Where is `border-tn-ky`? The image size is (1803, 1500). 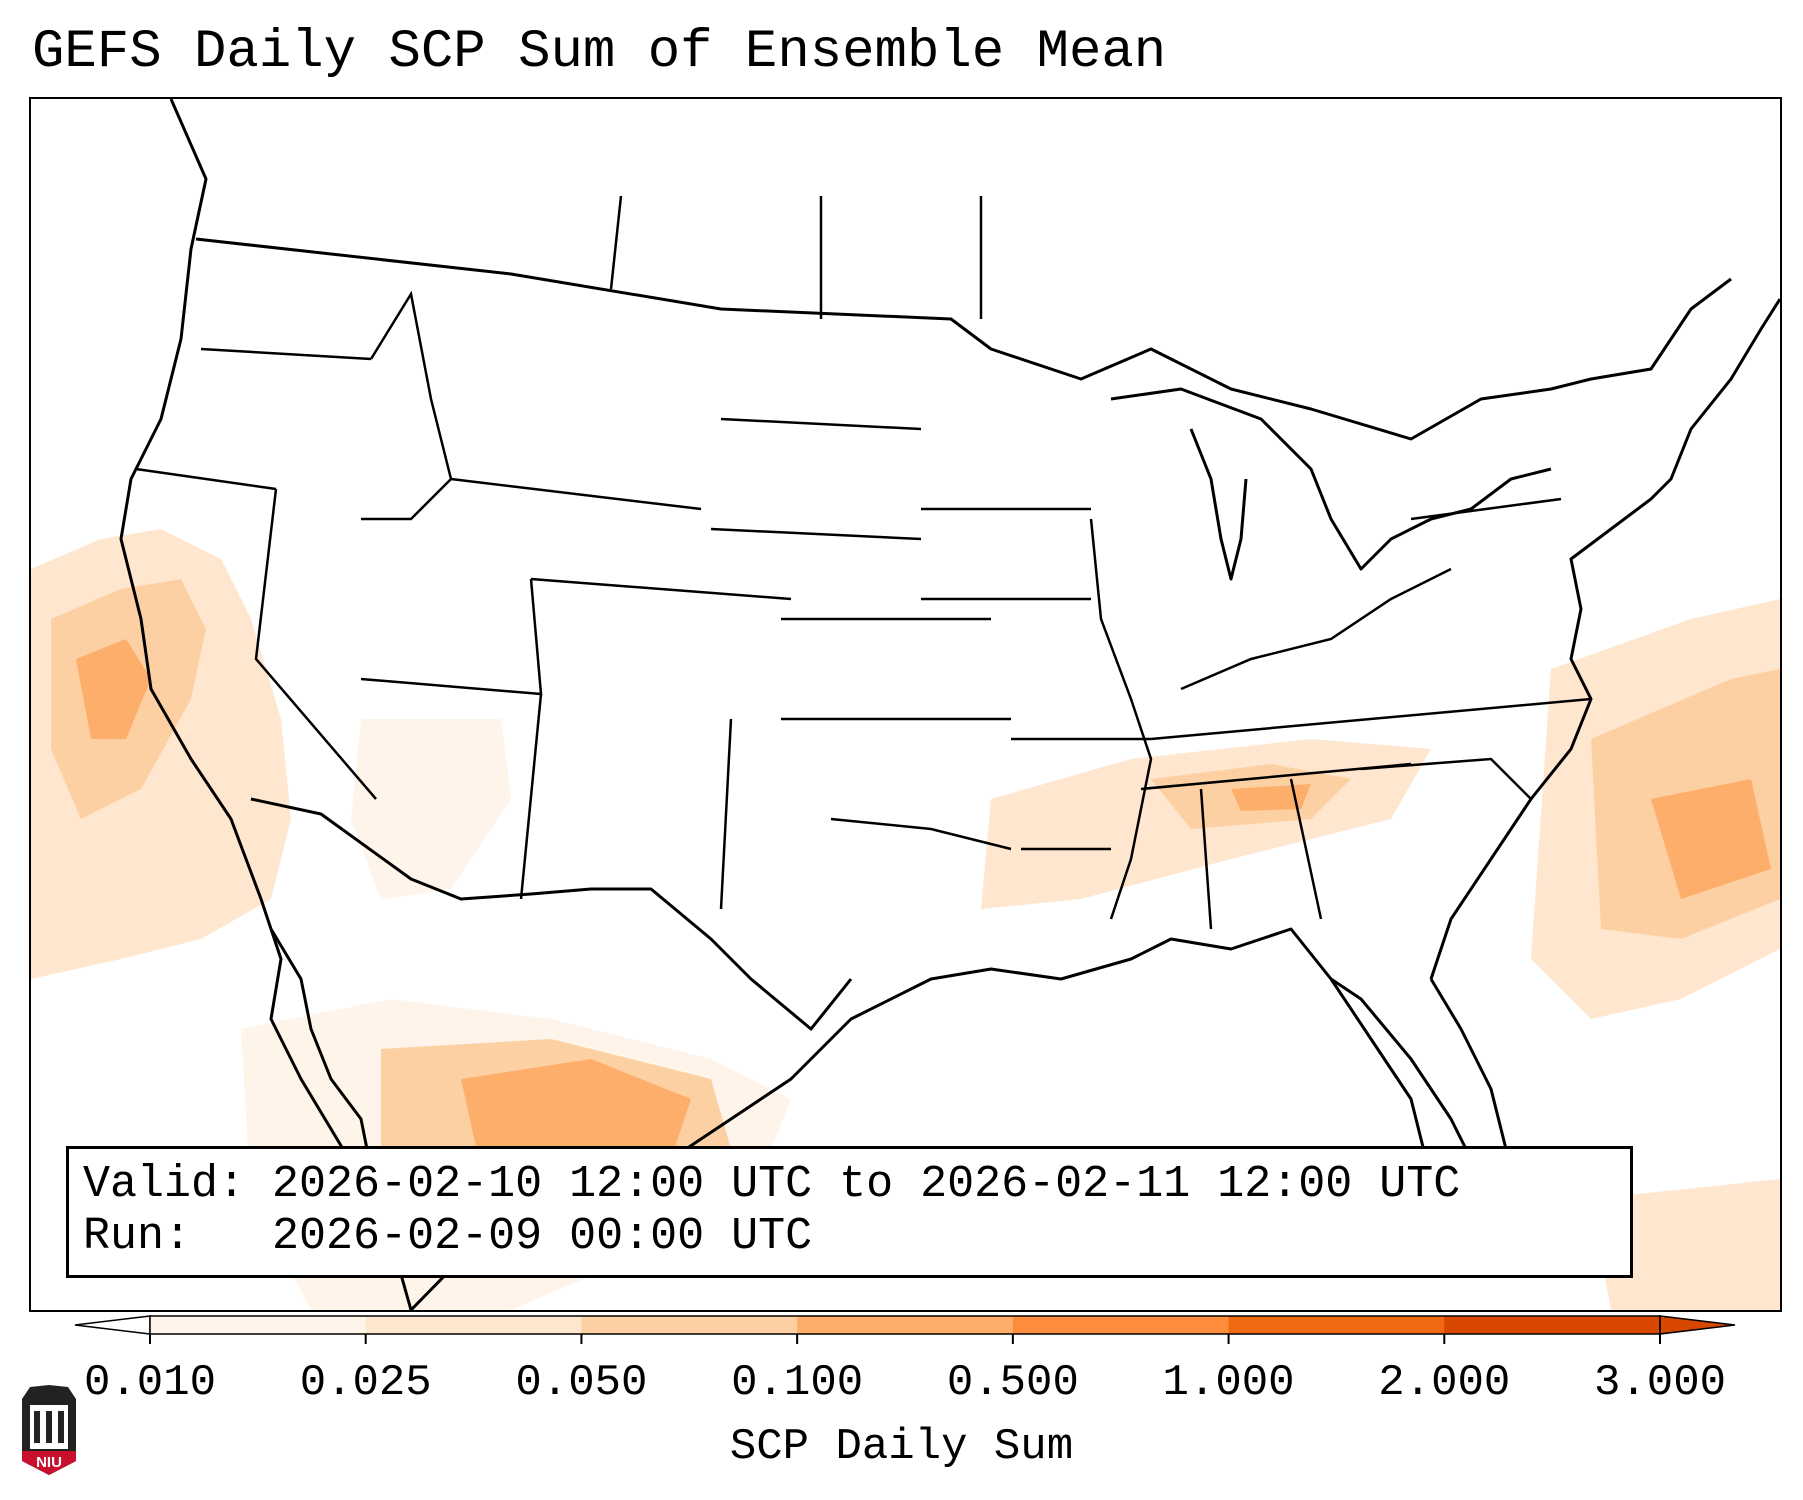
border-tn-ky is located at coordinates (1371, 719).